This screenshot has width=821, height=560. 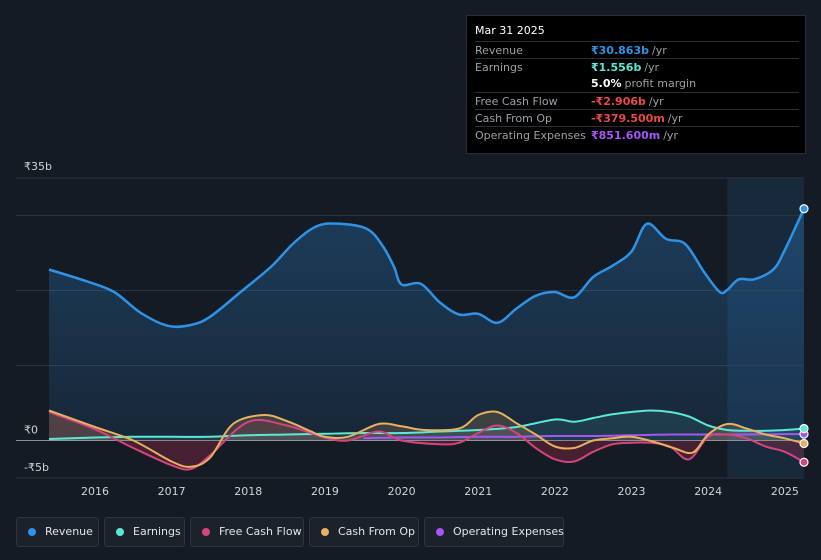 What do you see at coordinates (629, 50) in the screenshot?
I see `tooltip-value: ₹30.863b/yr` at bounding box center [629, 50].